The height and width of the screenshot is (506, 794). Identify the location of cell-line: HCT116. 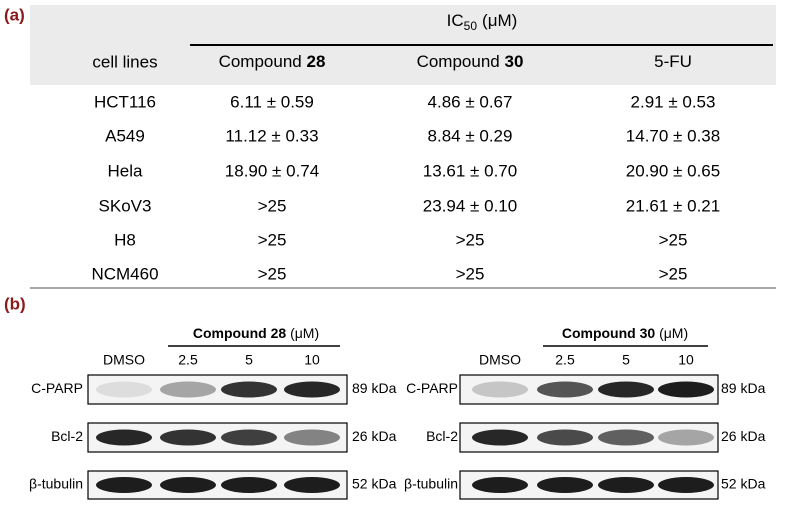
(125, 101).